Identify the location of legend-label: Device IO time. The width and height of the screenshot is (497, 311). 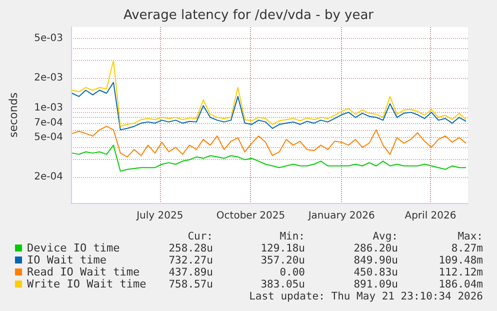
(73, 248).